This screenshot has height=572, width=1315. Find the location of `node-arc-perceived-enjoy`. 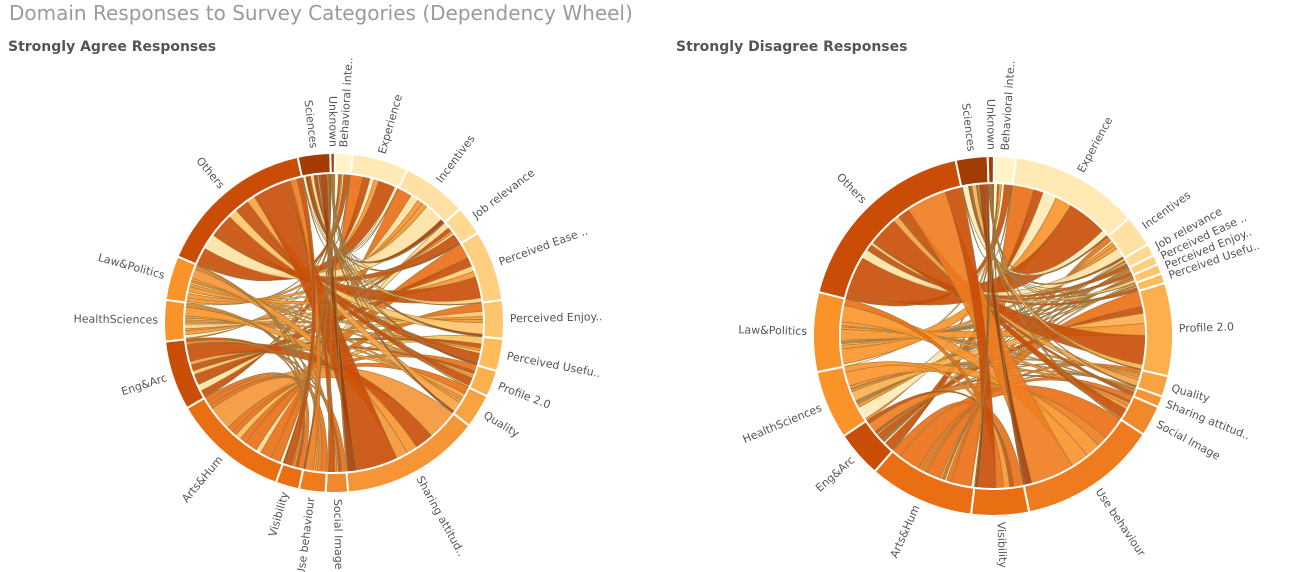

node-arc-perceived-enjoy is located at coordinates (493, 319).